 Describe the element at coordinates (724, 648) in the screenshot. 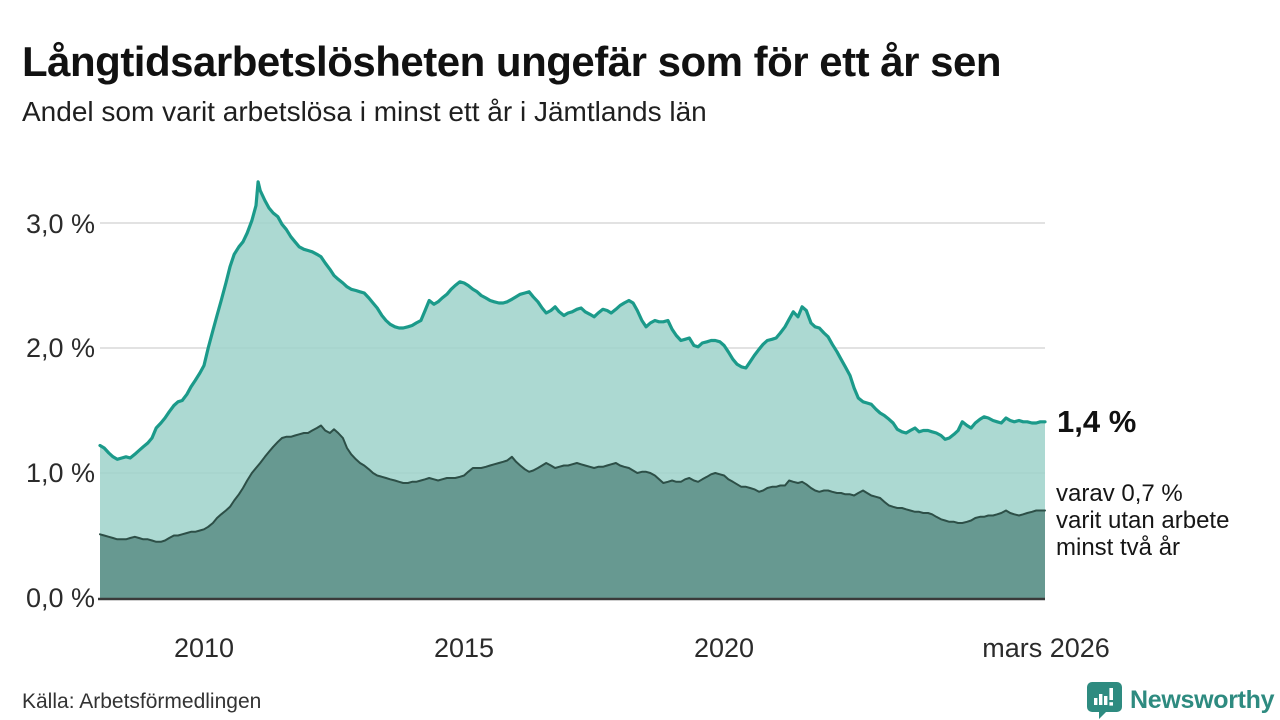

I see `x-tick-2020: 2020` at that location.